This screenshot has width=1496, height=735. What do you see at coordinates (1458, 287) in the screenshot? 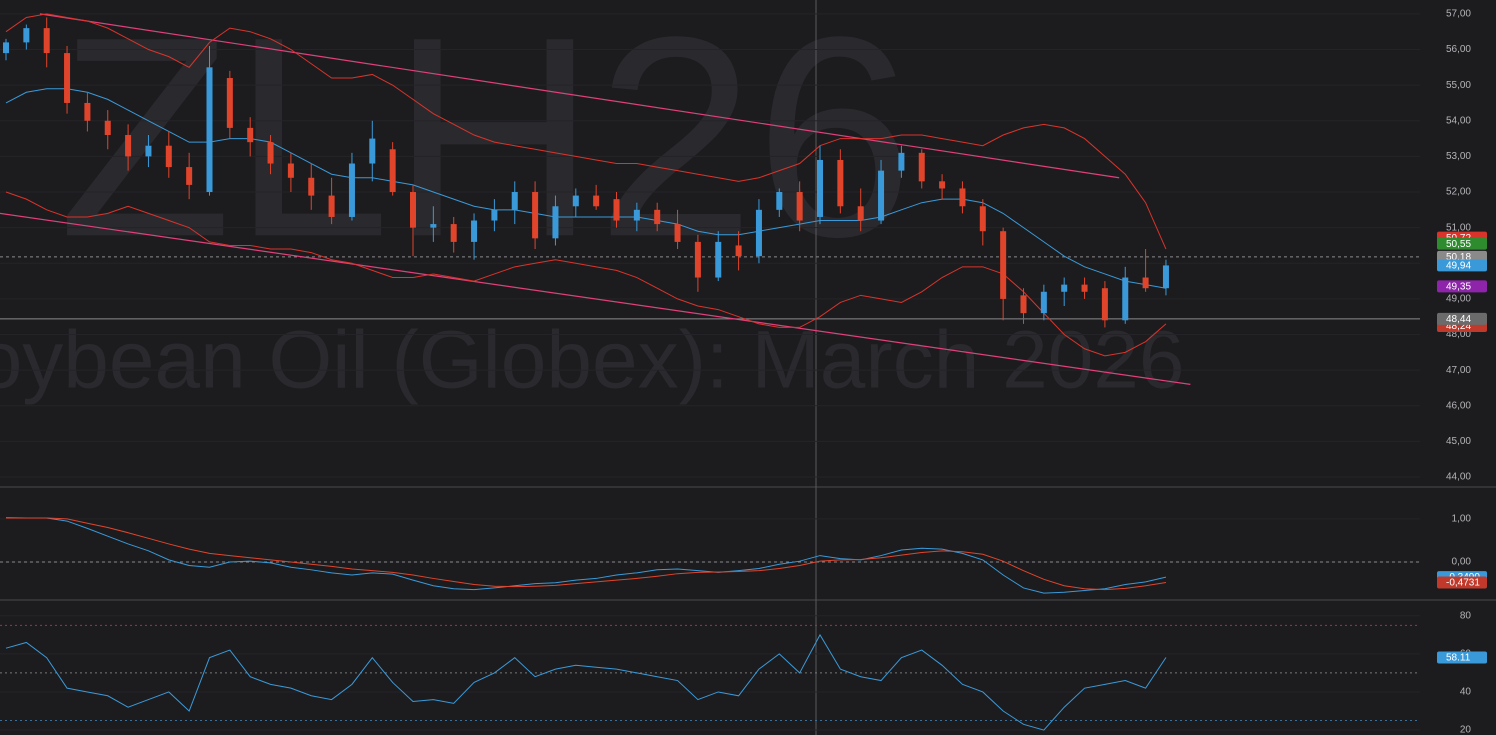
I see `price-label: 49,35` at bounding box center [1458, 287].